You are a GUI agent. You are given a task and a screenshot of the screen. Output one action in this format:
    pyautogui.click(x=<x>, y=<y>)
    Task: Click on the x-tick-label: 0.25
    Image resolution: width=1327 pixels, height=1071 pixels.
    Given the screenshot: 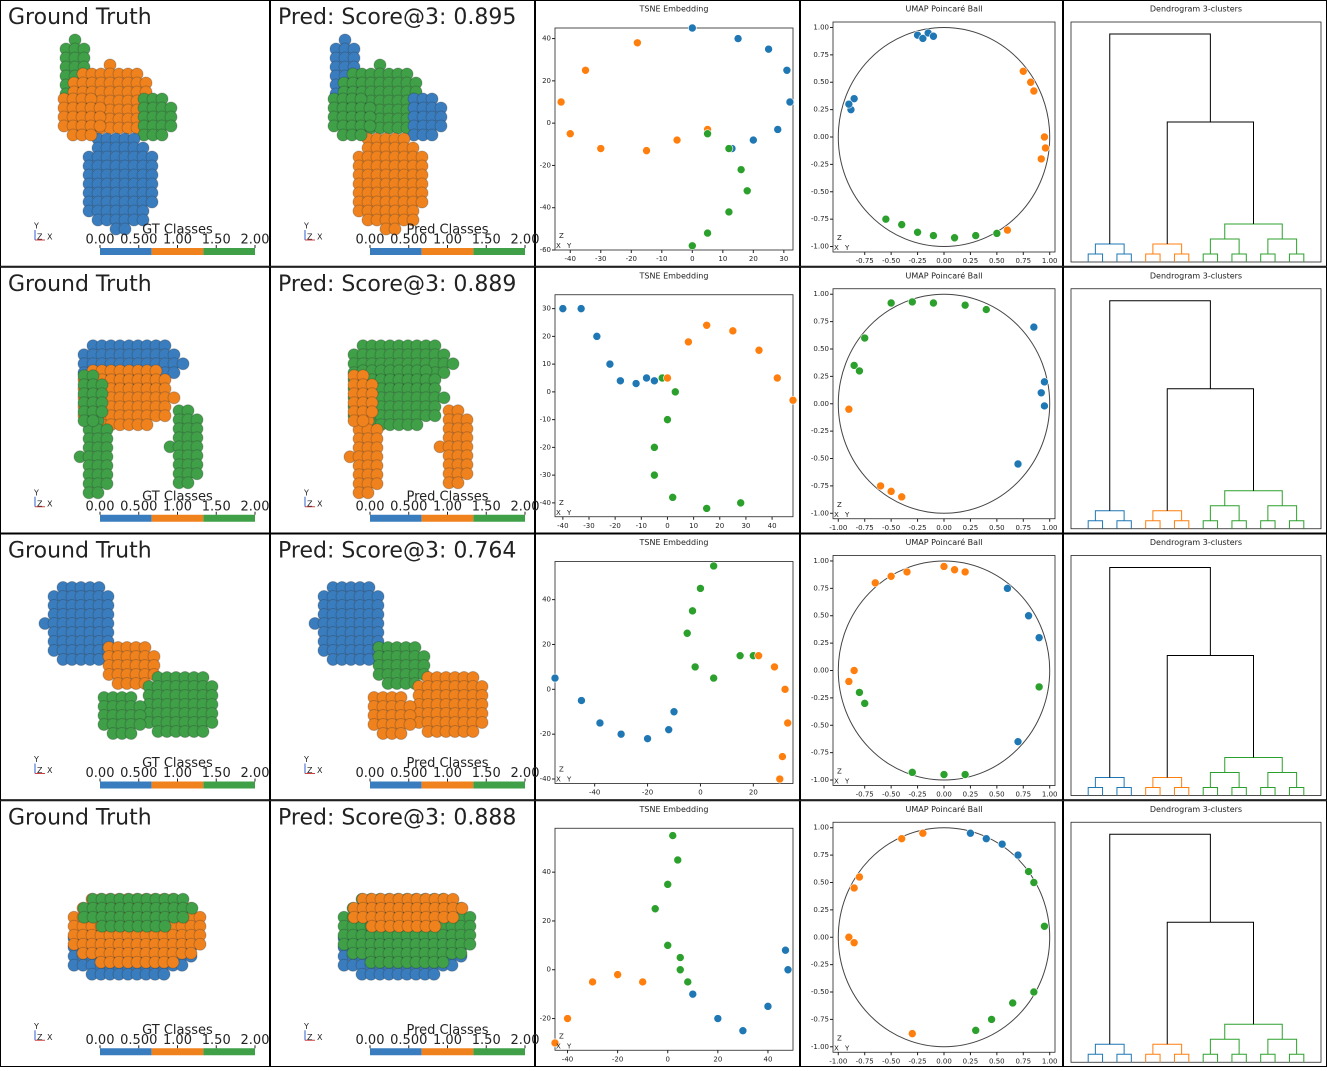 What is the action you would take?
    pyautogui.click(x=971, y=1061)
    